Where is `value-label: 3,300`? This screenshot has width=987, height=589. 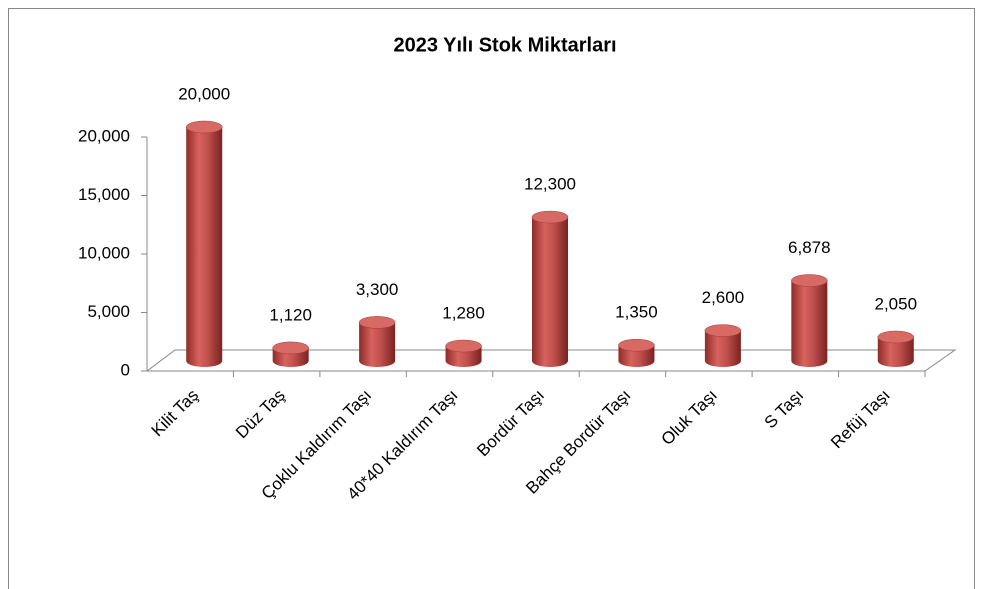 value-label: 3,300 is located at coordinates (377, 289).